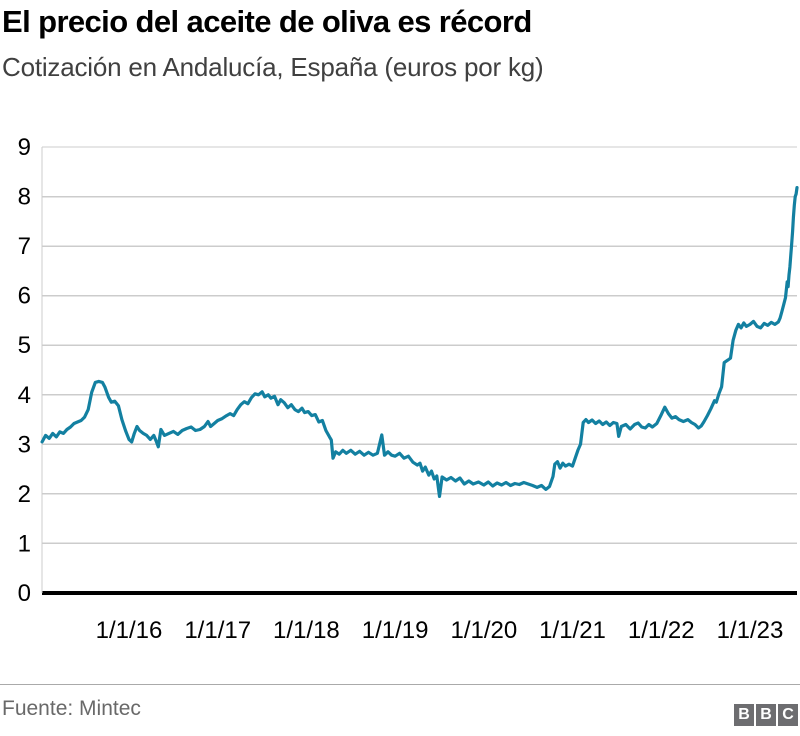 This screenshot has width=800, height=736. Describe the element at coordinates (24, 345) in the screenshot. I see `y-tick-label: 5` at that location.